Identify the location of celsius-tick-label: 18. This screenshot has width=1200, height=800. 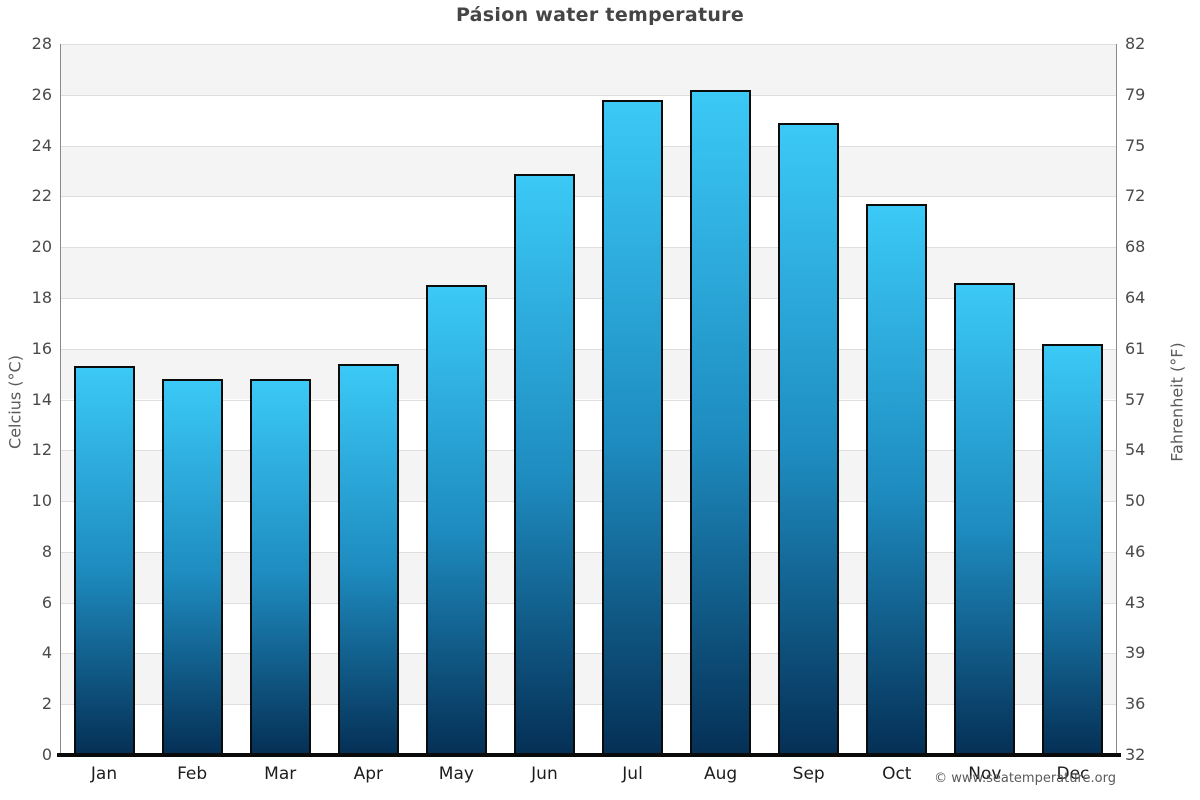
(41, 297).